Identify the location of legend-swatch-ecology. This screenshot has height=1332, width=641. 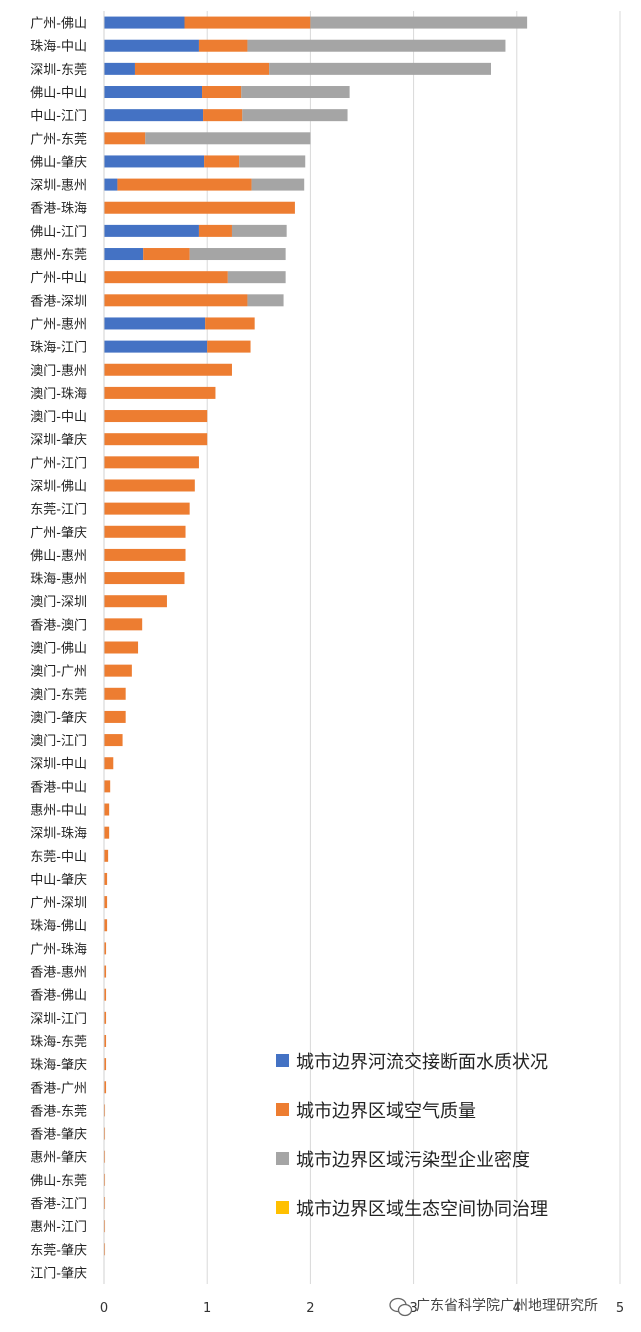
(282, 1207).